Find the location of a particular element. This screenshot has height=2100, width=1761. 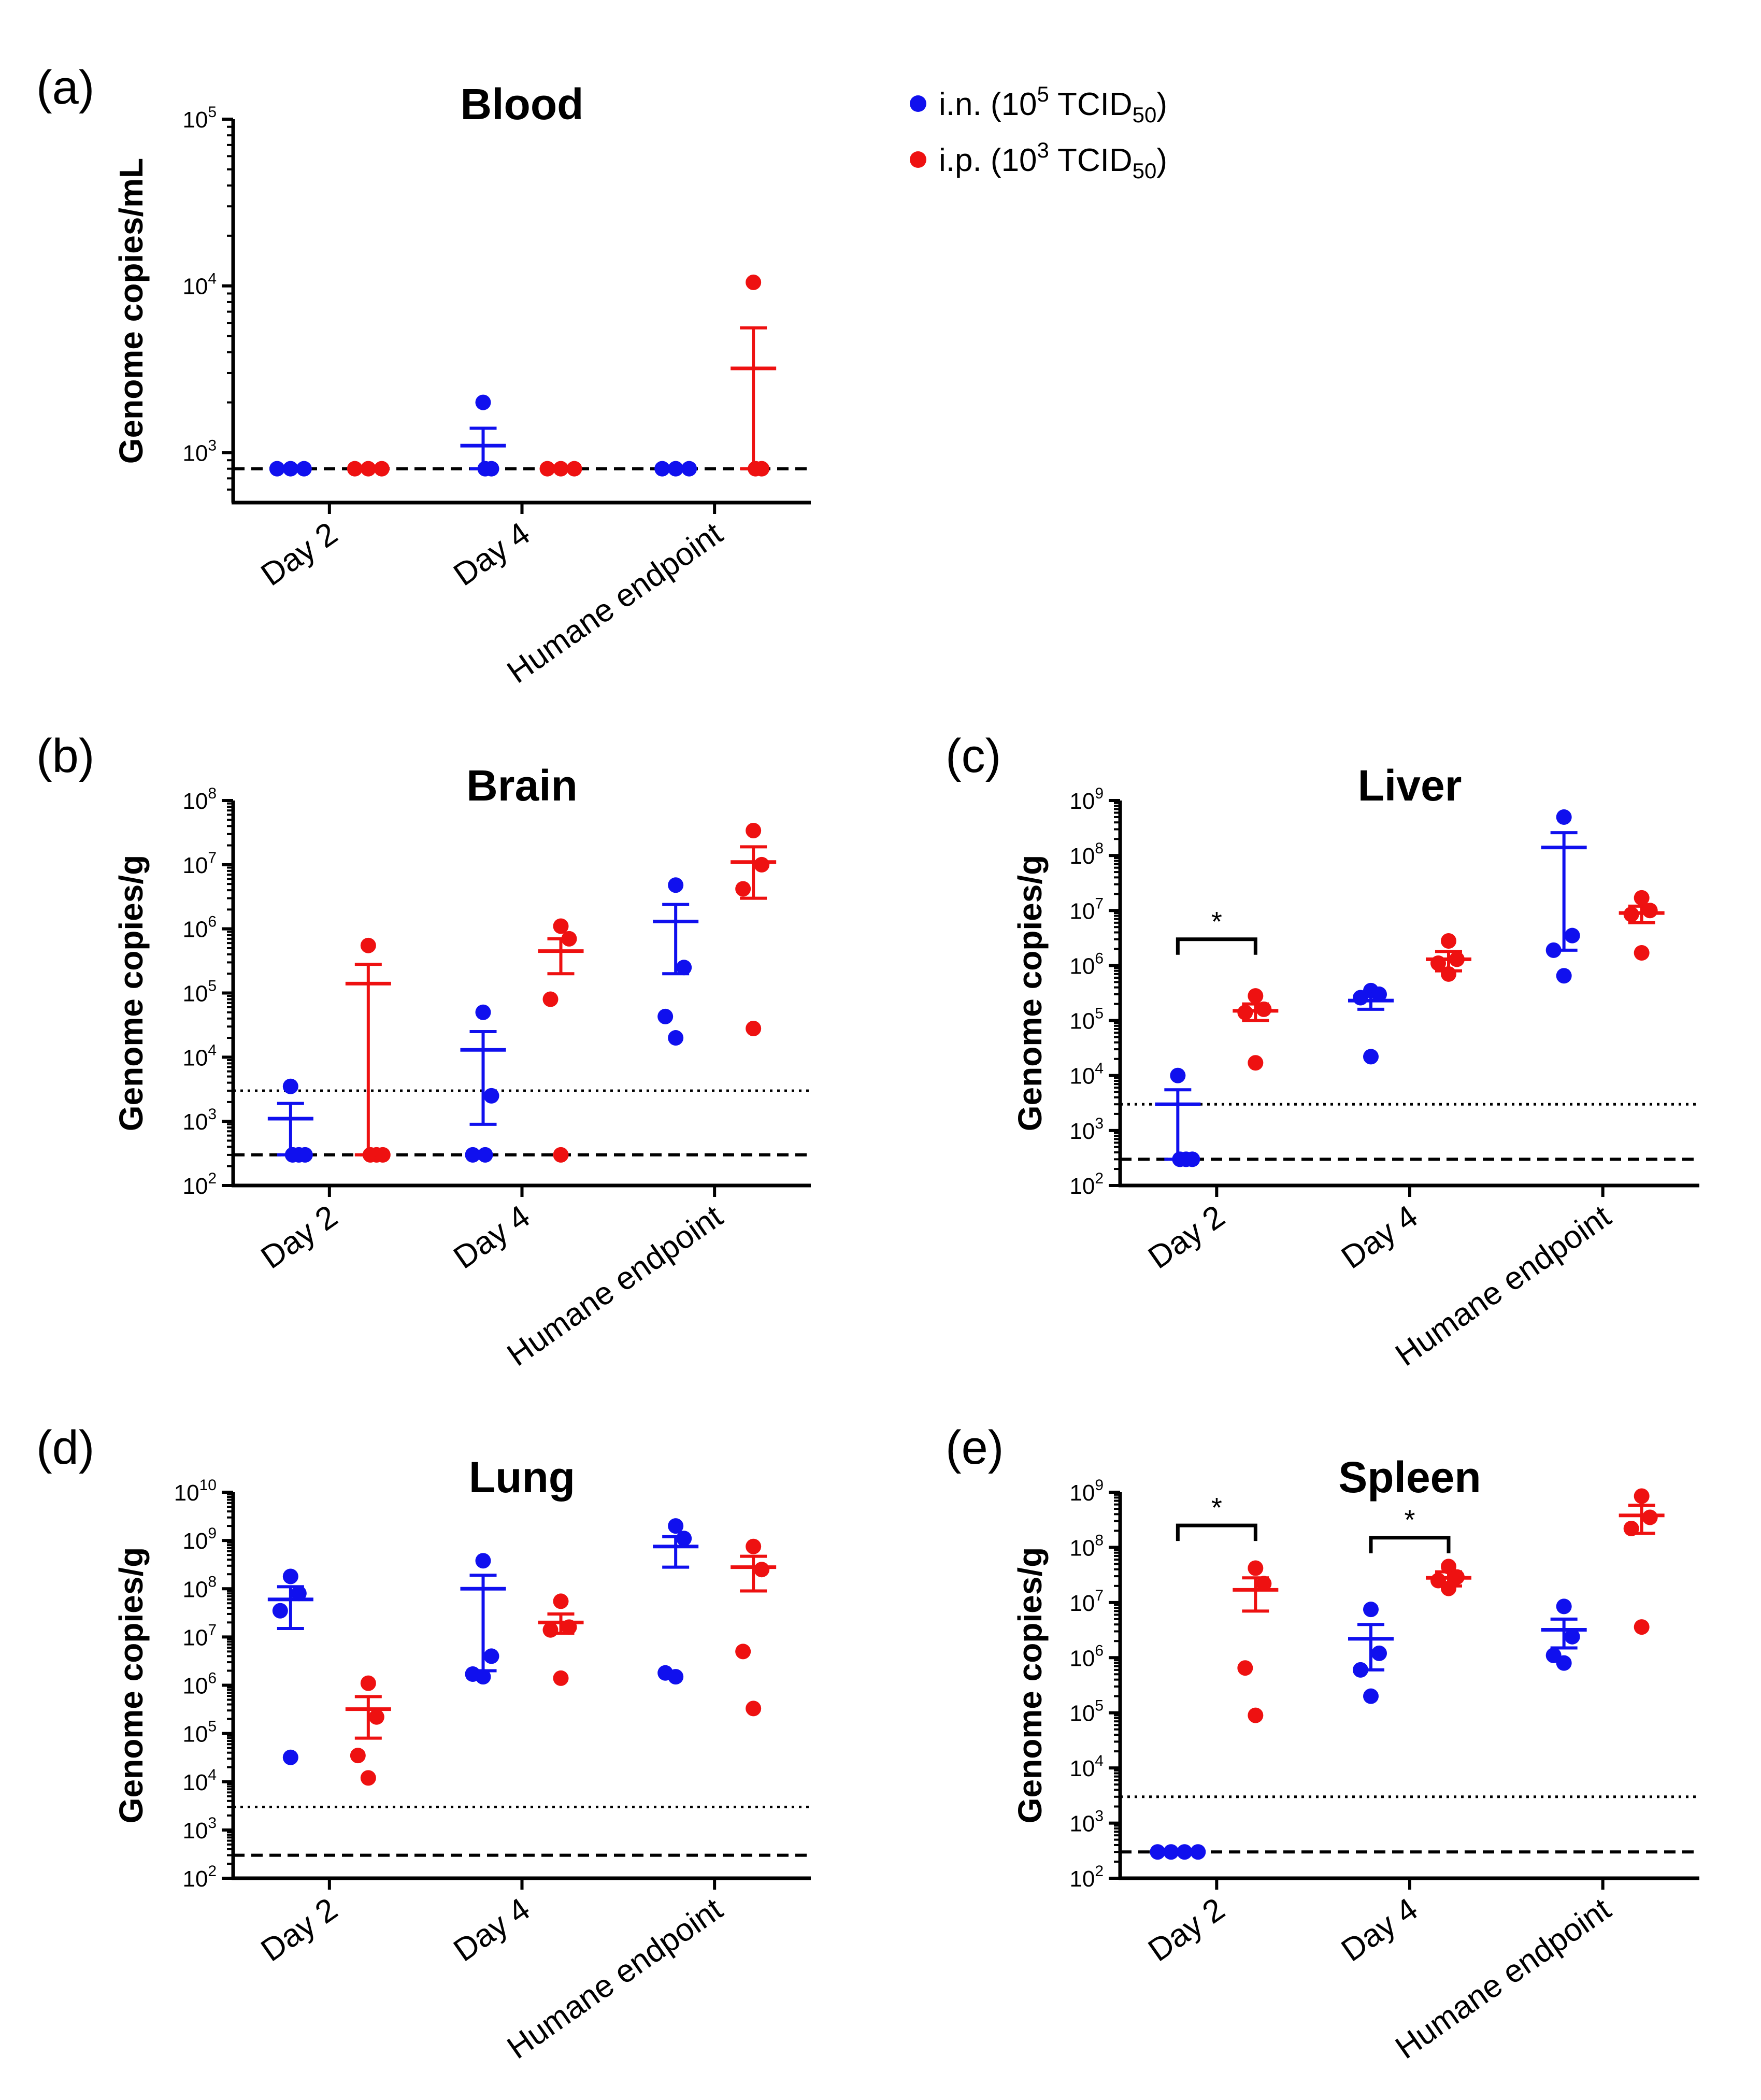

y-tick-label: 10⁶ is located at coordinates (1086, 1656).